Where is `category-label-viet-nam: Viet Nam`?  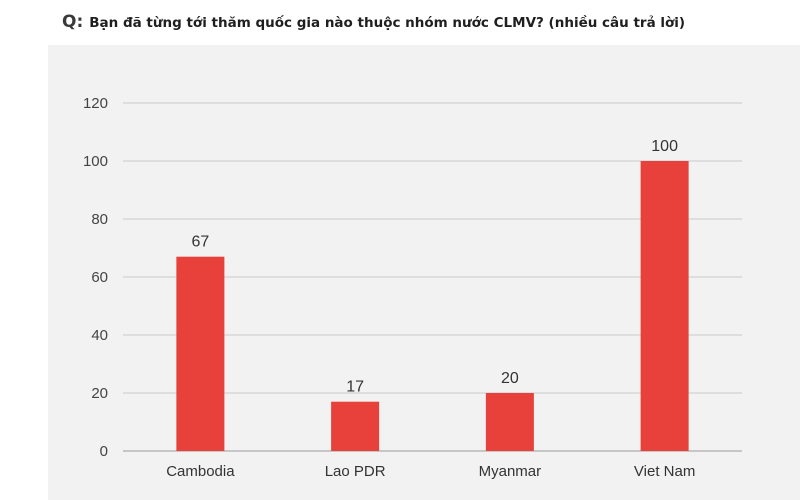
category-label-viet-nam: Viet Nam is located at coordinates (664, 471).